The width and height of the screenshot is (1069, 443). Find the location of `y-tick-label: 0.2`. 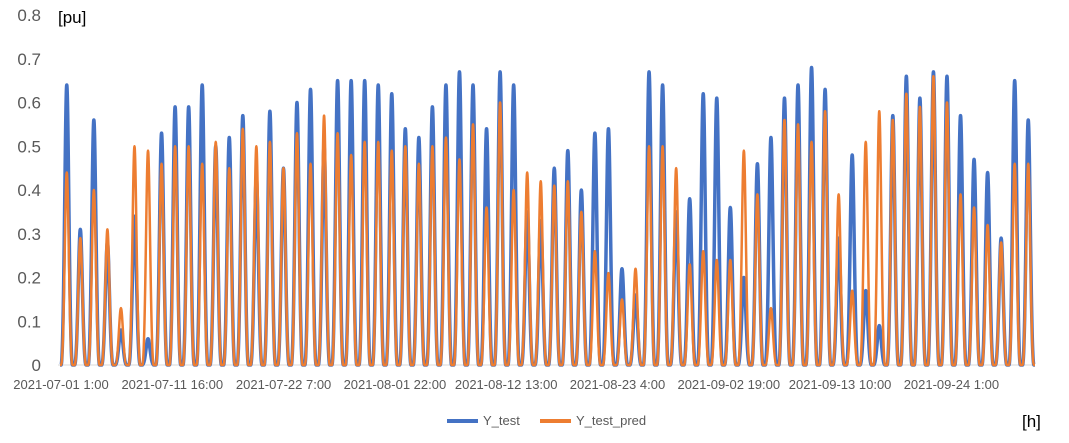

y-tick-label: 0.2 is located at coordinates (29, 278).